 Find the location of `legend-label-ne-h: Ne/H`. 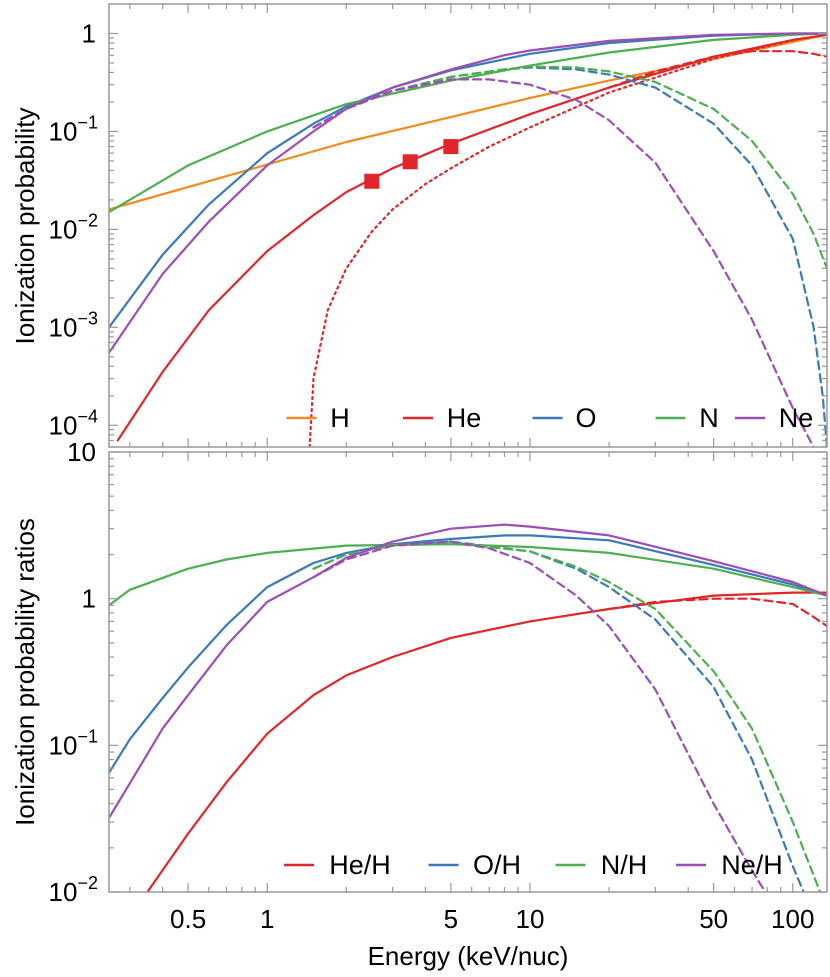

legend-label-ne-h: Ne/H is located at coordinates (752, 865).